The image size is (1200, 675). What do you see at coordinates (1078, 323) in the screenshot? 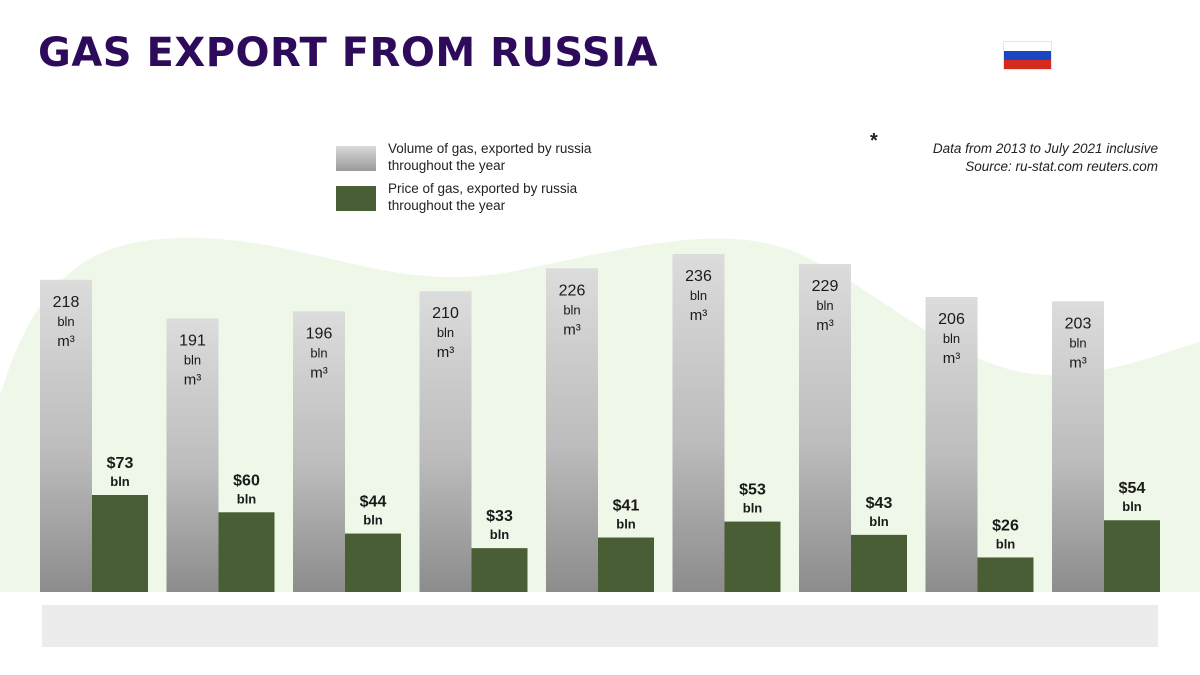
I see `volume-label: 203` at bounding box center [1078, 323].